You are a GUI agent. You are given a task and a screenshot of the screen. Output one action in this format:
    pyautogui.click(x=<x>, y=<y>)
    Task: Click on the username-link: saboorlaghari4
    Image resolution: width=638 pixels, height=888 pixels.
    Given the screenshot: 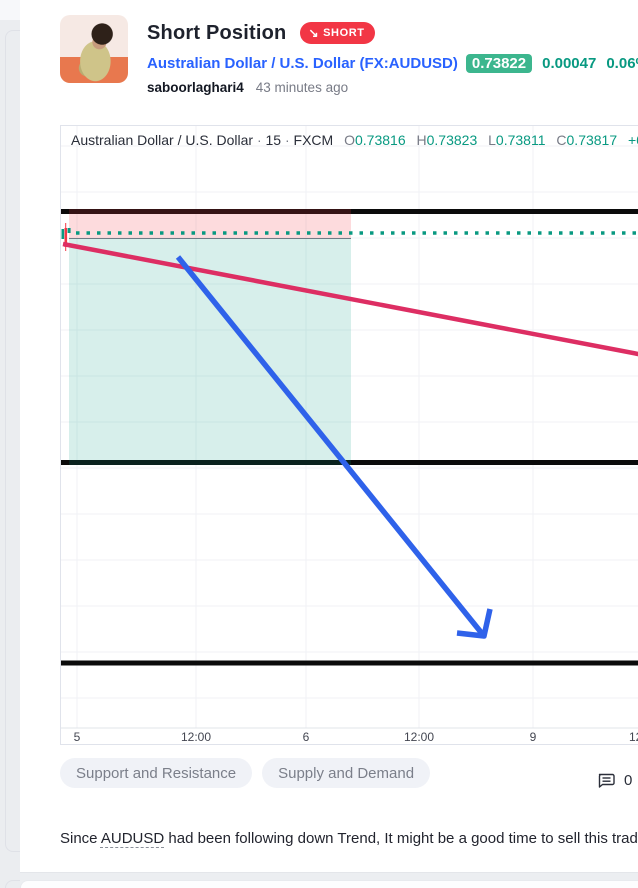 What is the action you would take?
    pyautogui.click(x=195, y=87)
    